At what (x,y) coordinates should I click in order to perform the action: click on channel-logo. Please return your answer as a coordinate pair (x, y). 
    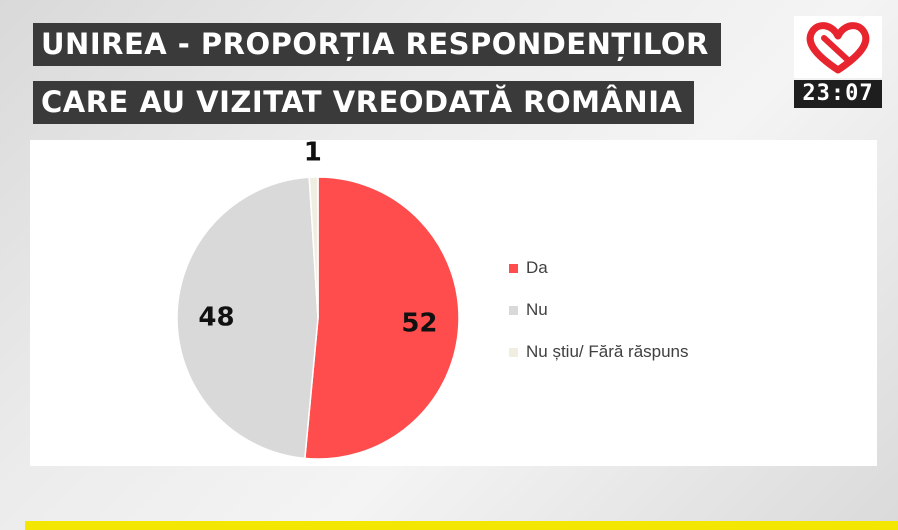
    Looking at the image, I should click on (838, 47).